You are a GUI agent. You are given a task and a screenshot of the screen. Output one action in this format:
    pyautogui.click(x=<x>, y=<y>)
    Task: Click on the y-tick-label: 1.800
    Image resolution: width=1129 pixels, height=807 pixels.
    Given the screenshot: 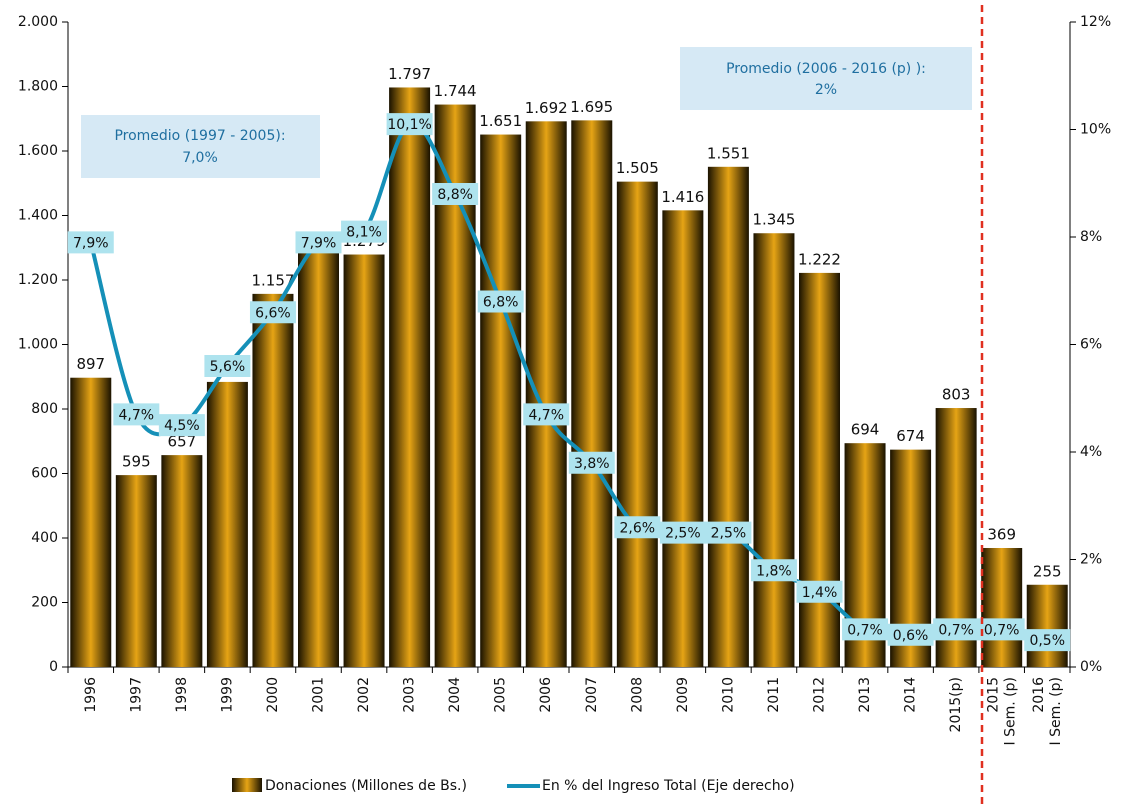 What is the action you would take?
    pyautogui.click(x=38, y=87)
    